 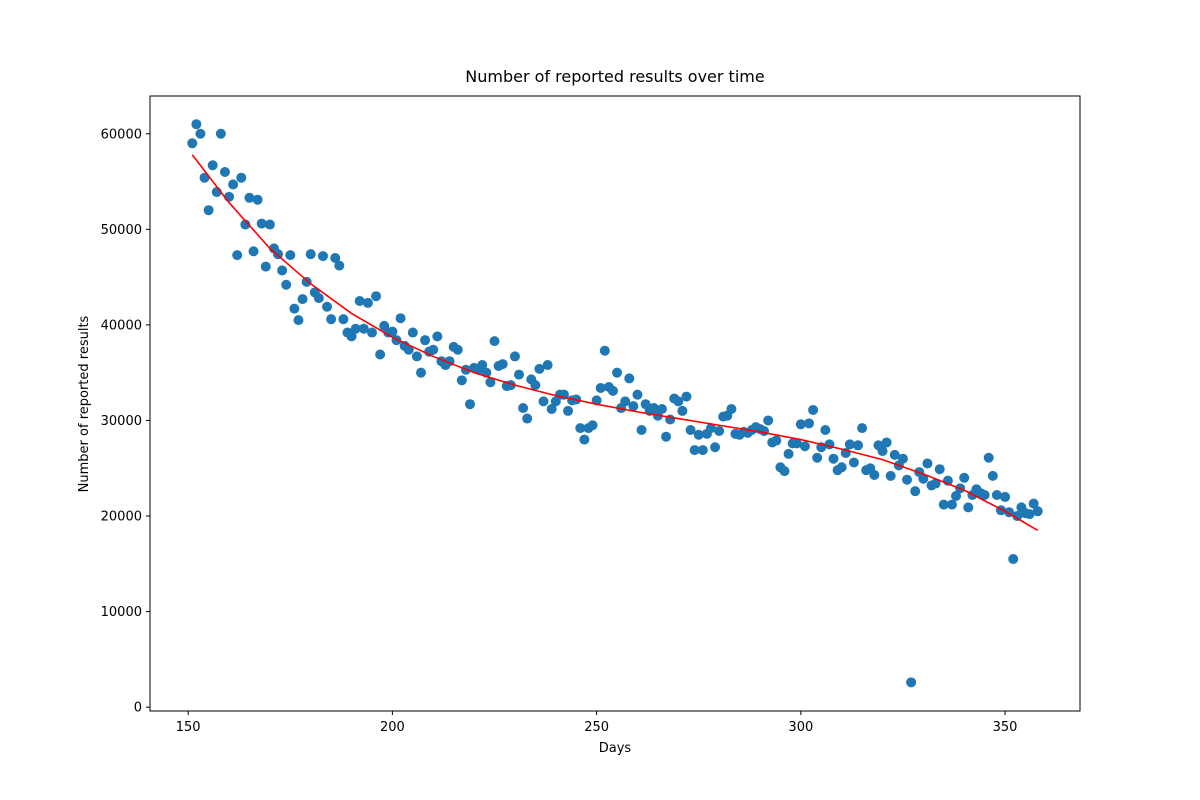 I want to click on y-tick-label: 20000, so click(x=121, y=517).